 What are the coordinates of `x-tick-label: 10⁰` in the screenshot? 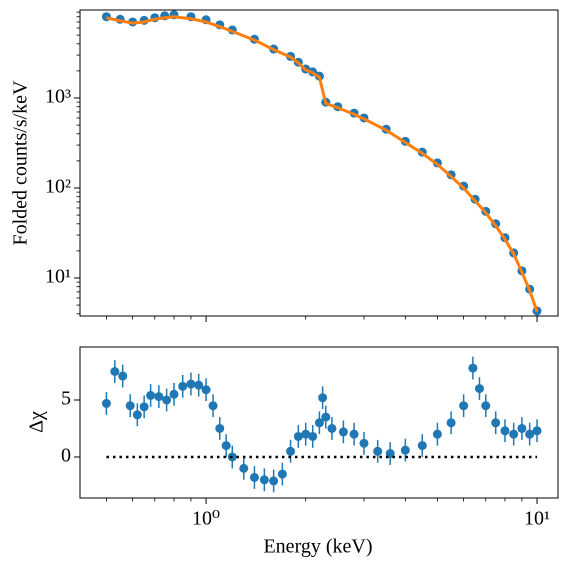 It's located at (206, 519).